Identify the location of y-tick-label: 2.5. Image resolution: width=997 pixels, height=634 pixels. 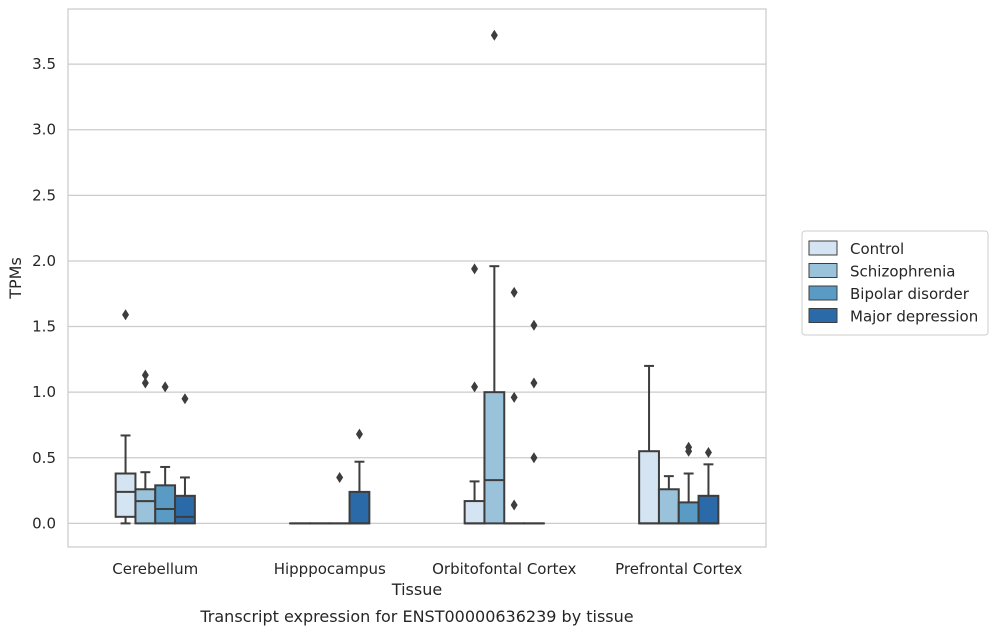
(44, 195).